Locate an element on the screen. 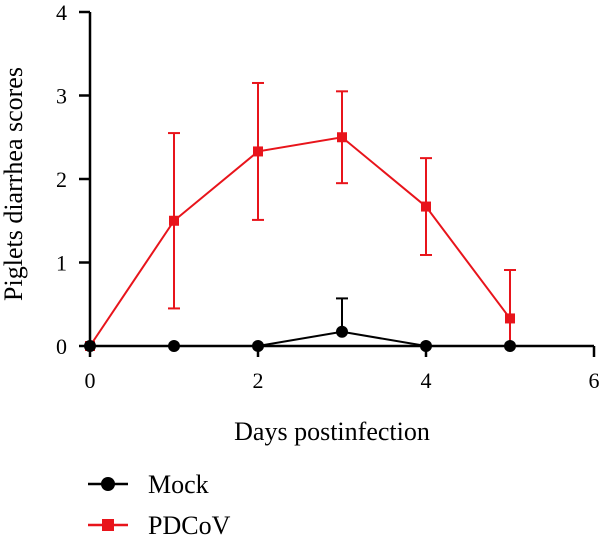 This screenshot has height=537, width=600. legend-item-pdcov: PDCoV is located at coordinates (159, 524).